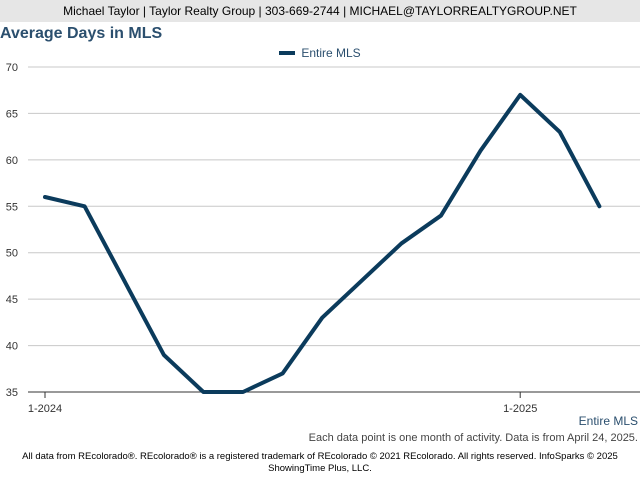 Image resolution: width=640 pixels, height=480 pixels. What do you see at coordinates (287, 52) in the screenshot?
I see `legend-swatch` at bounding box center [287, 52].